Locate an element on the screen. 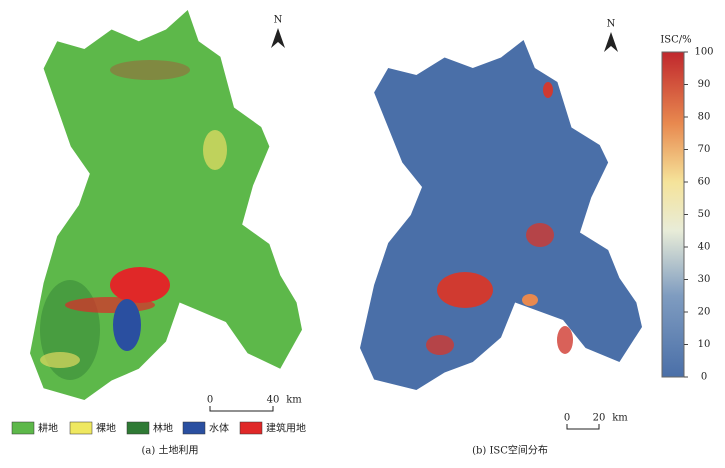 The width and height of the screenshot is (725, 468). tick-label: 30 is located at coordinates (704, 279).